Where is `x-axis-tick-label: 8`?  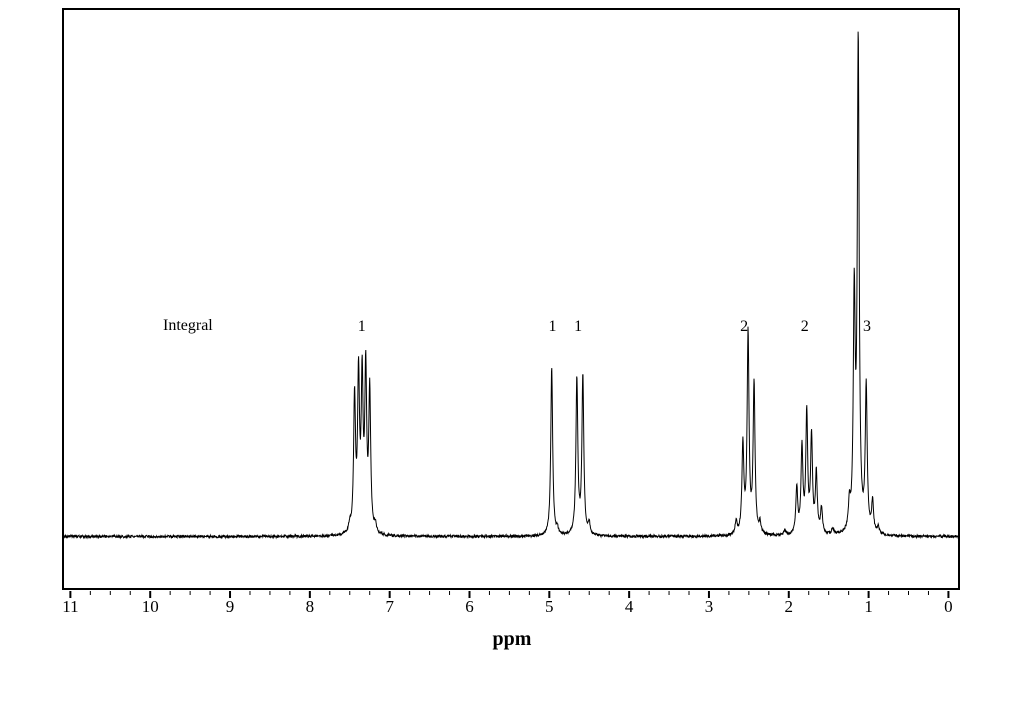
x-axis-tick-label: 8 is located at coordinates (310, 606).